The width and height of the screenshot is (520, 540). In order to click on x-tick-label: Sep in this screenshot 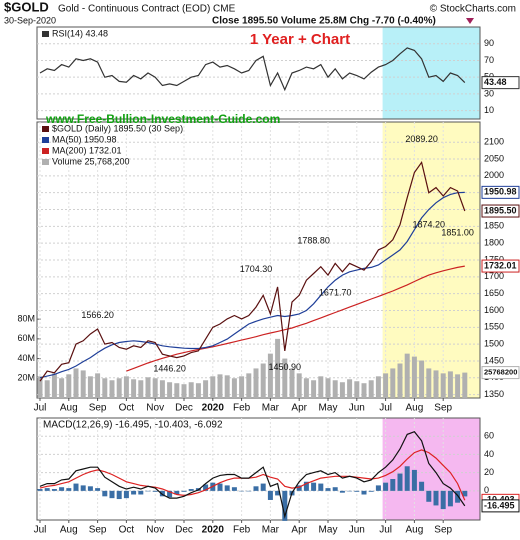, I will do `click(98, 408)`.